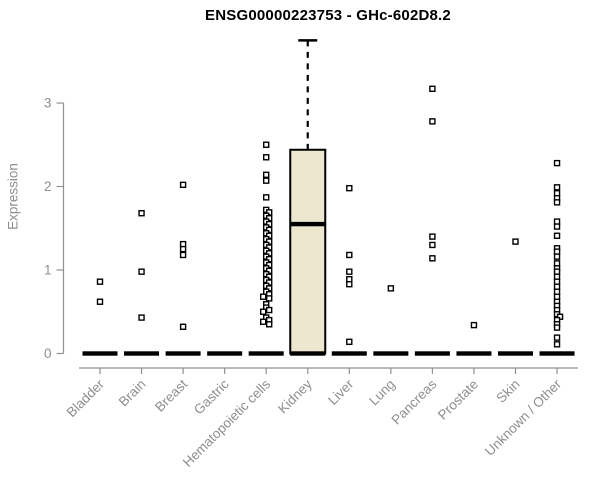 The height and width of the screenshot is (500, 600). Describe the element at coordinates (48, 186) in the screenshot. I see `y-tick-label: 2` at that location.